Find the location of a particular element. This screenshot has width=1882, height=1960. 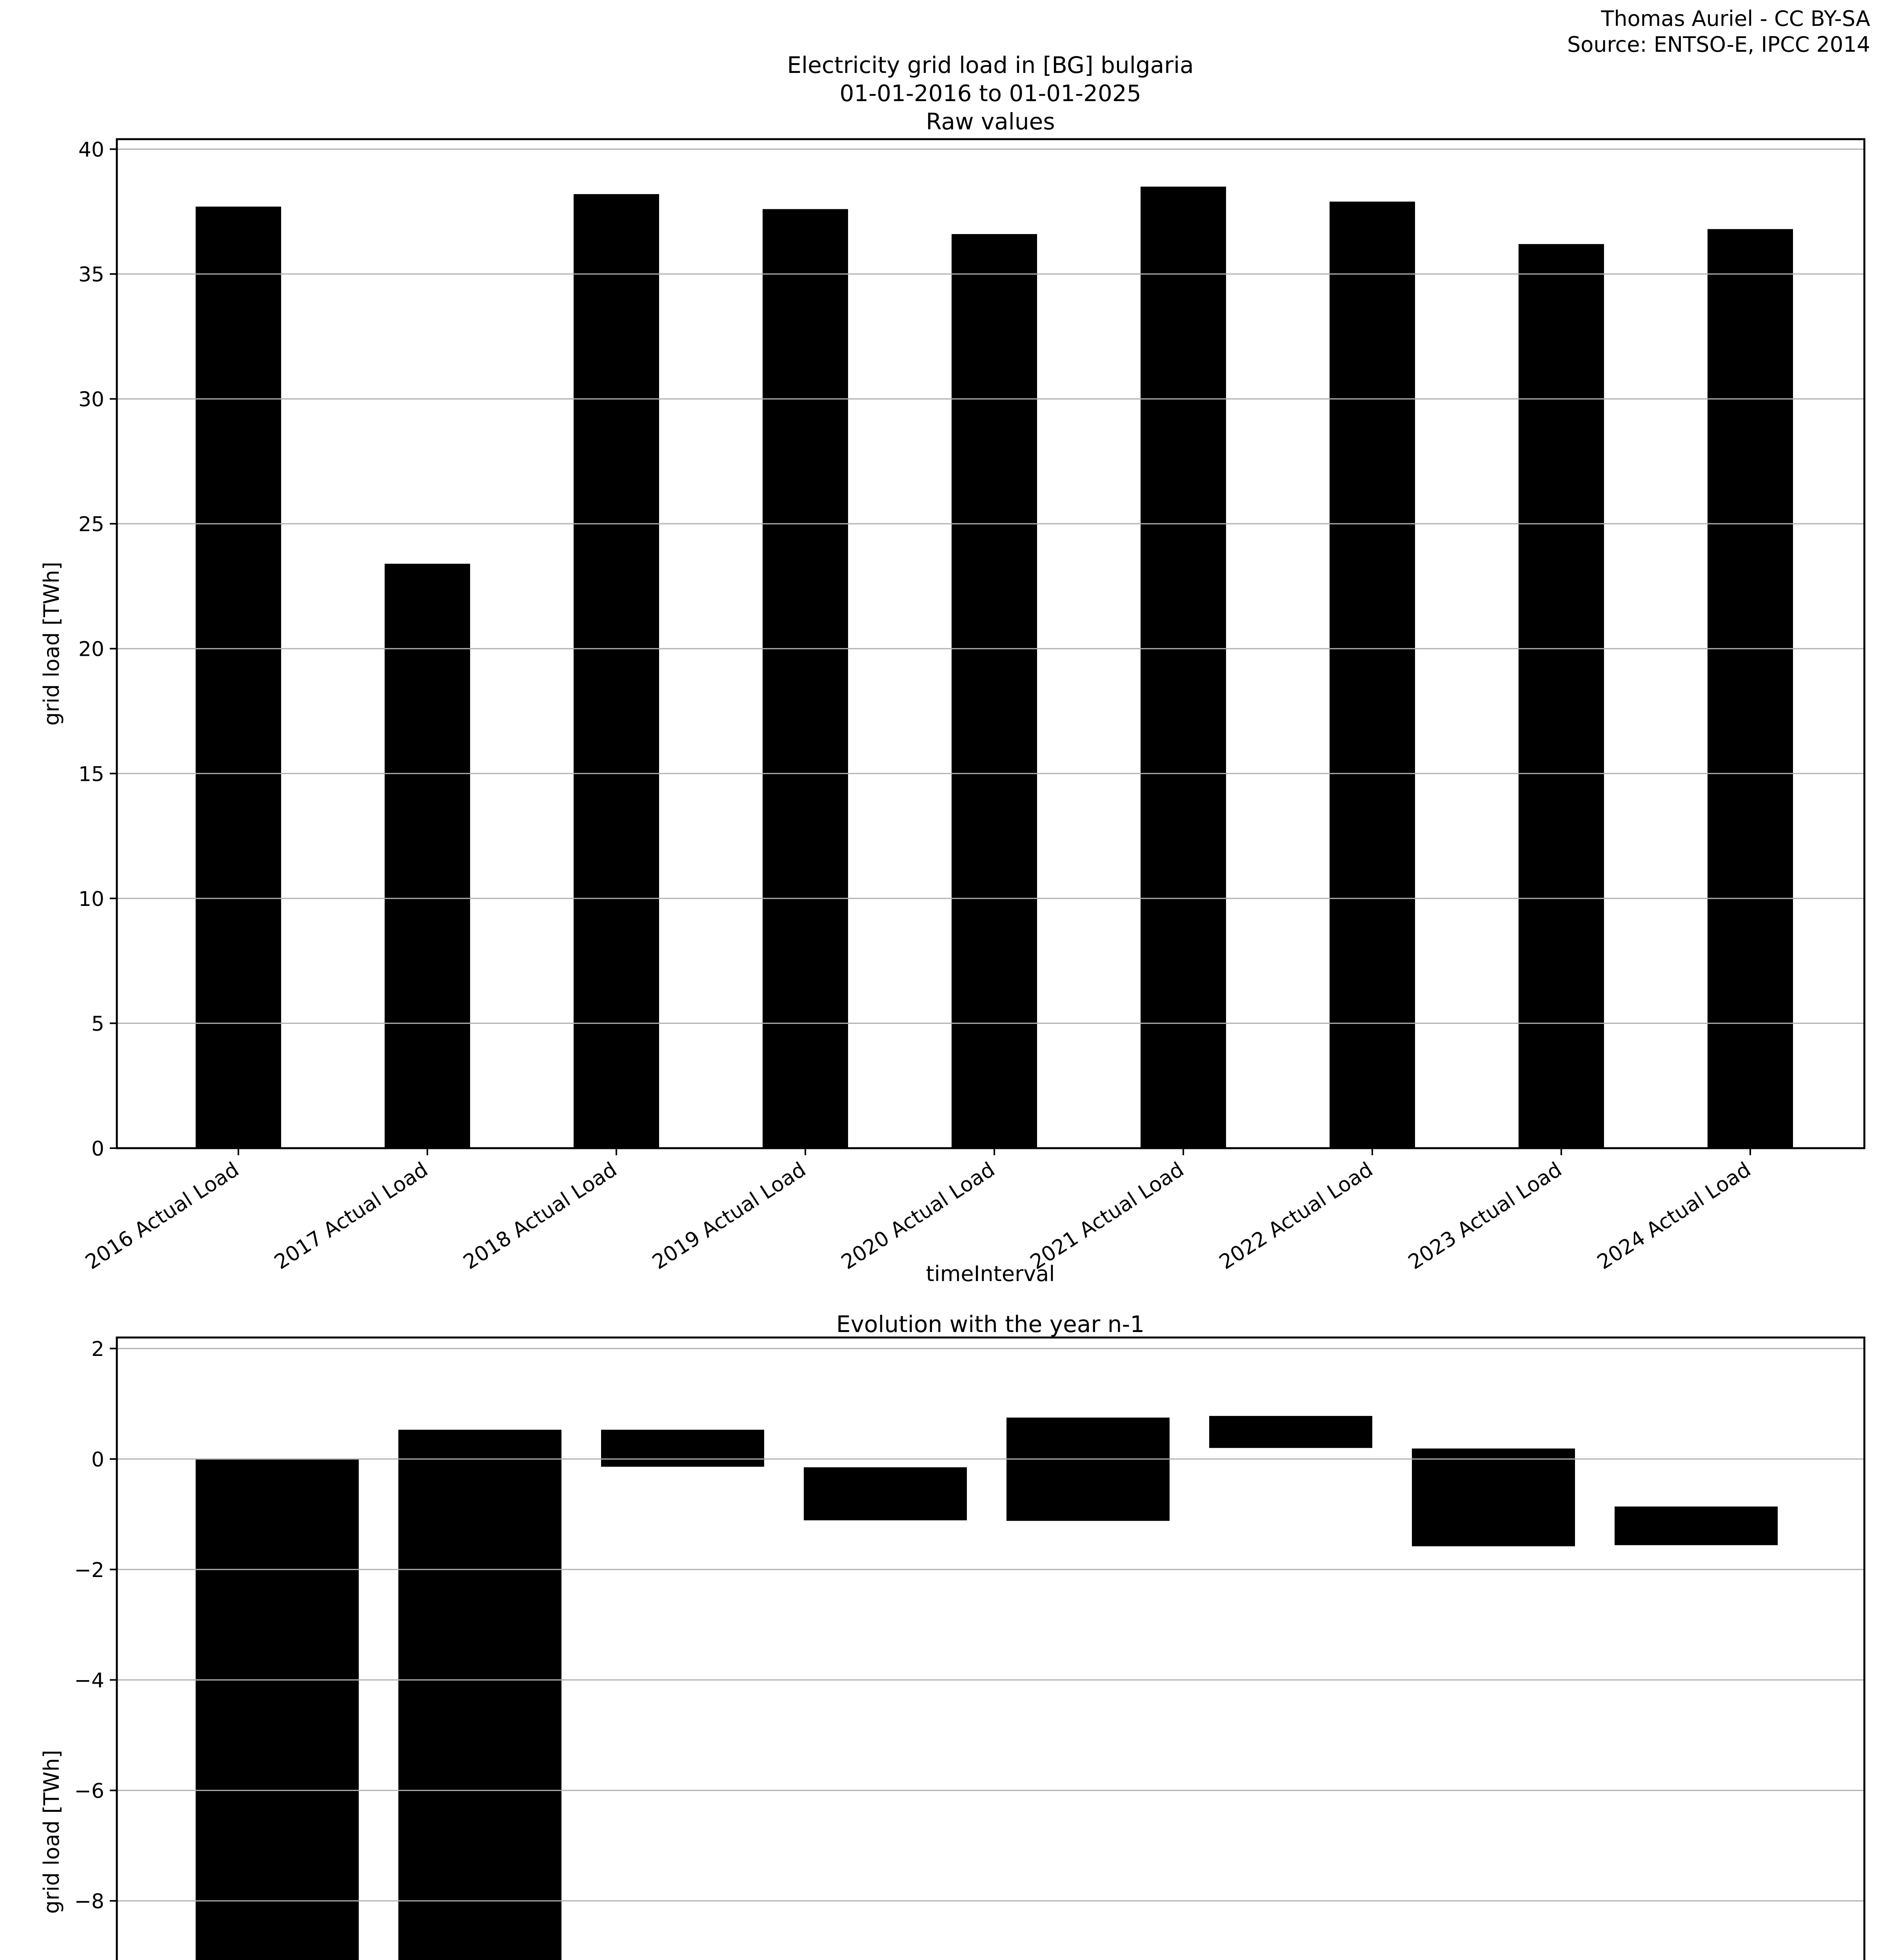

y-tick-label: 5 is located at coordinates (97, 1024).